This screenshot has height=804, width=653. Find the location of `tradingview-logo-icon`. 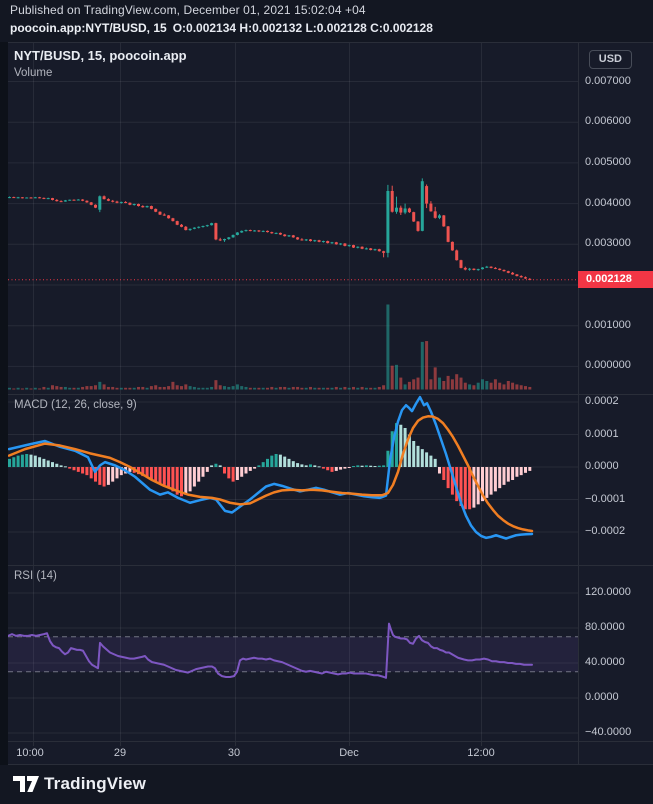

tradingview-logo-icon is located at coordinates (26, 784).